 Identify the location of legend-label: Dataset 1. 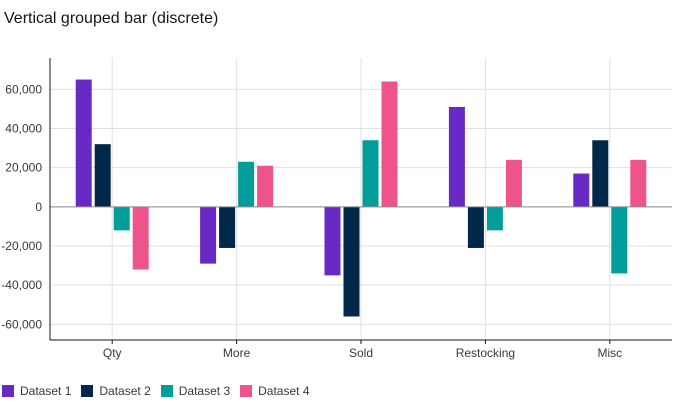
(46, 391).